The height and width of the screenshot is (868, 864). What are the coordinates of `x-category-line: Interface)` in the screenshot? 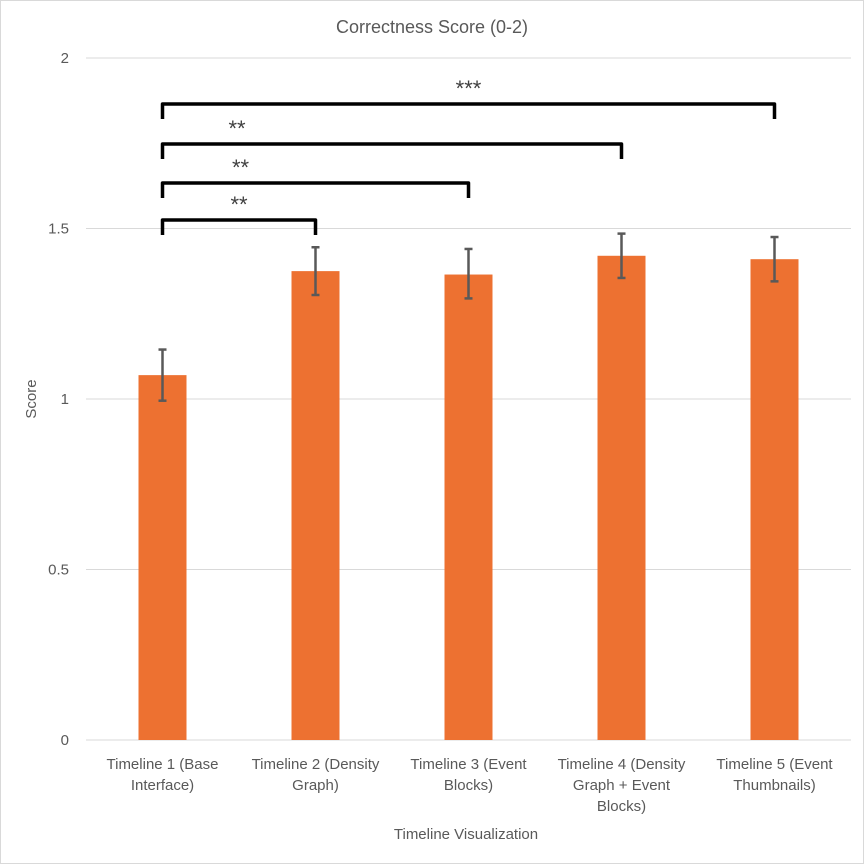 It's located at (162, 785).